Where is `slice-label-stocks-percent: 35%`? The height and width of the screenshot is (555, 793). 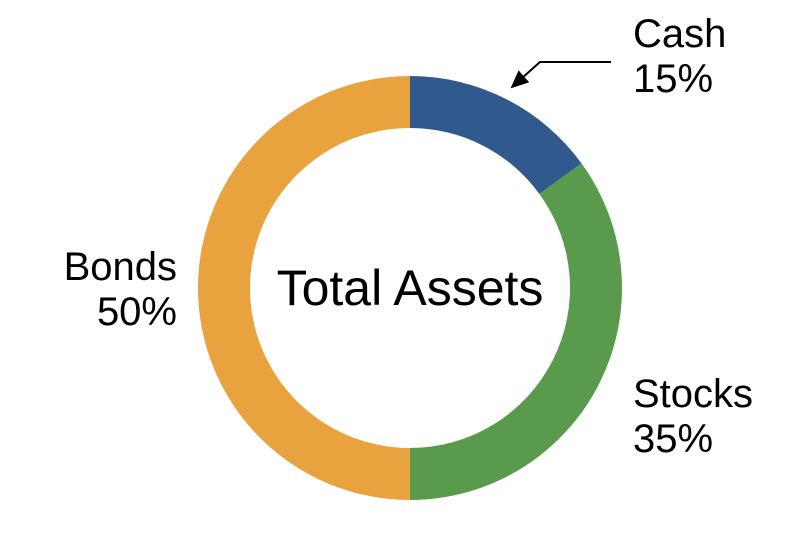
slice-label-stocks-percent: 35% is located at coordinates (673, 439).